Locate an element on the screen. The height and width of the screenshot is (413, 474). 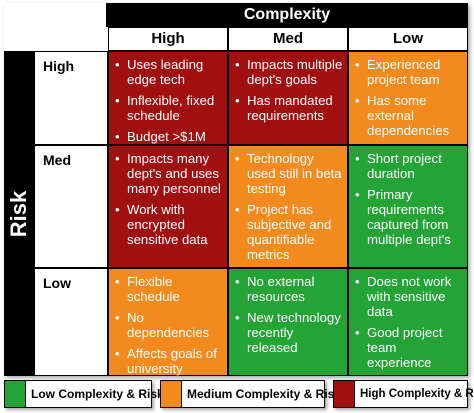
cell-bullet-item: Uses leading edge tech is located at coordinates (169, 72).